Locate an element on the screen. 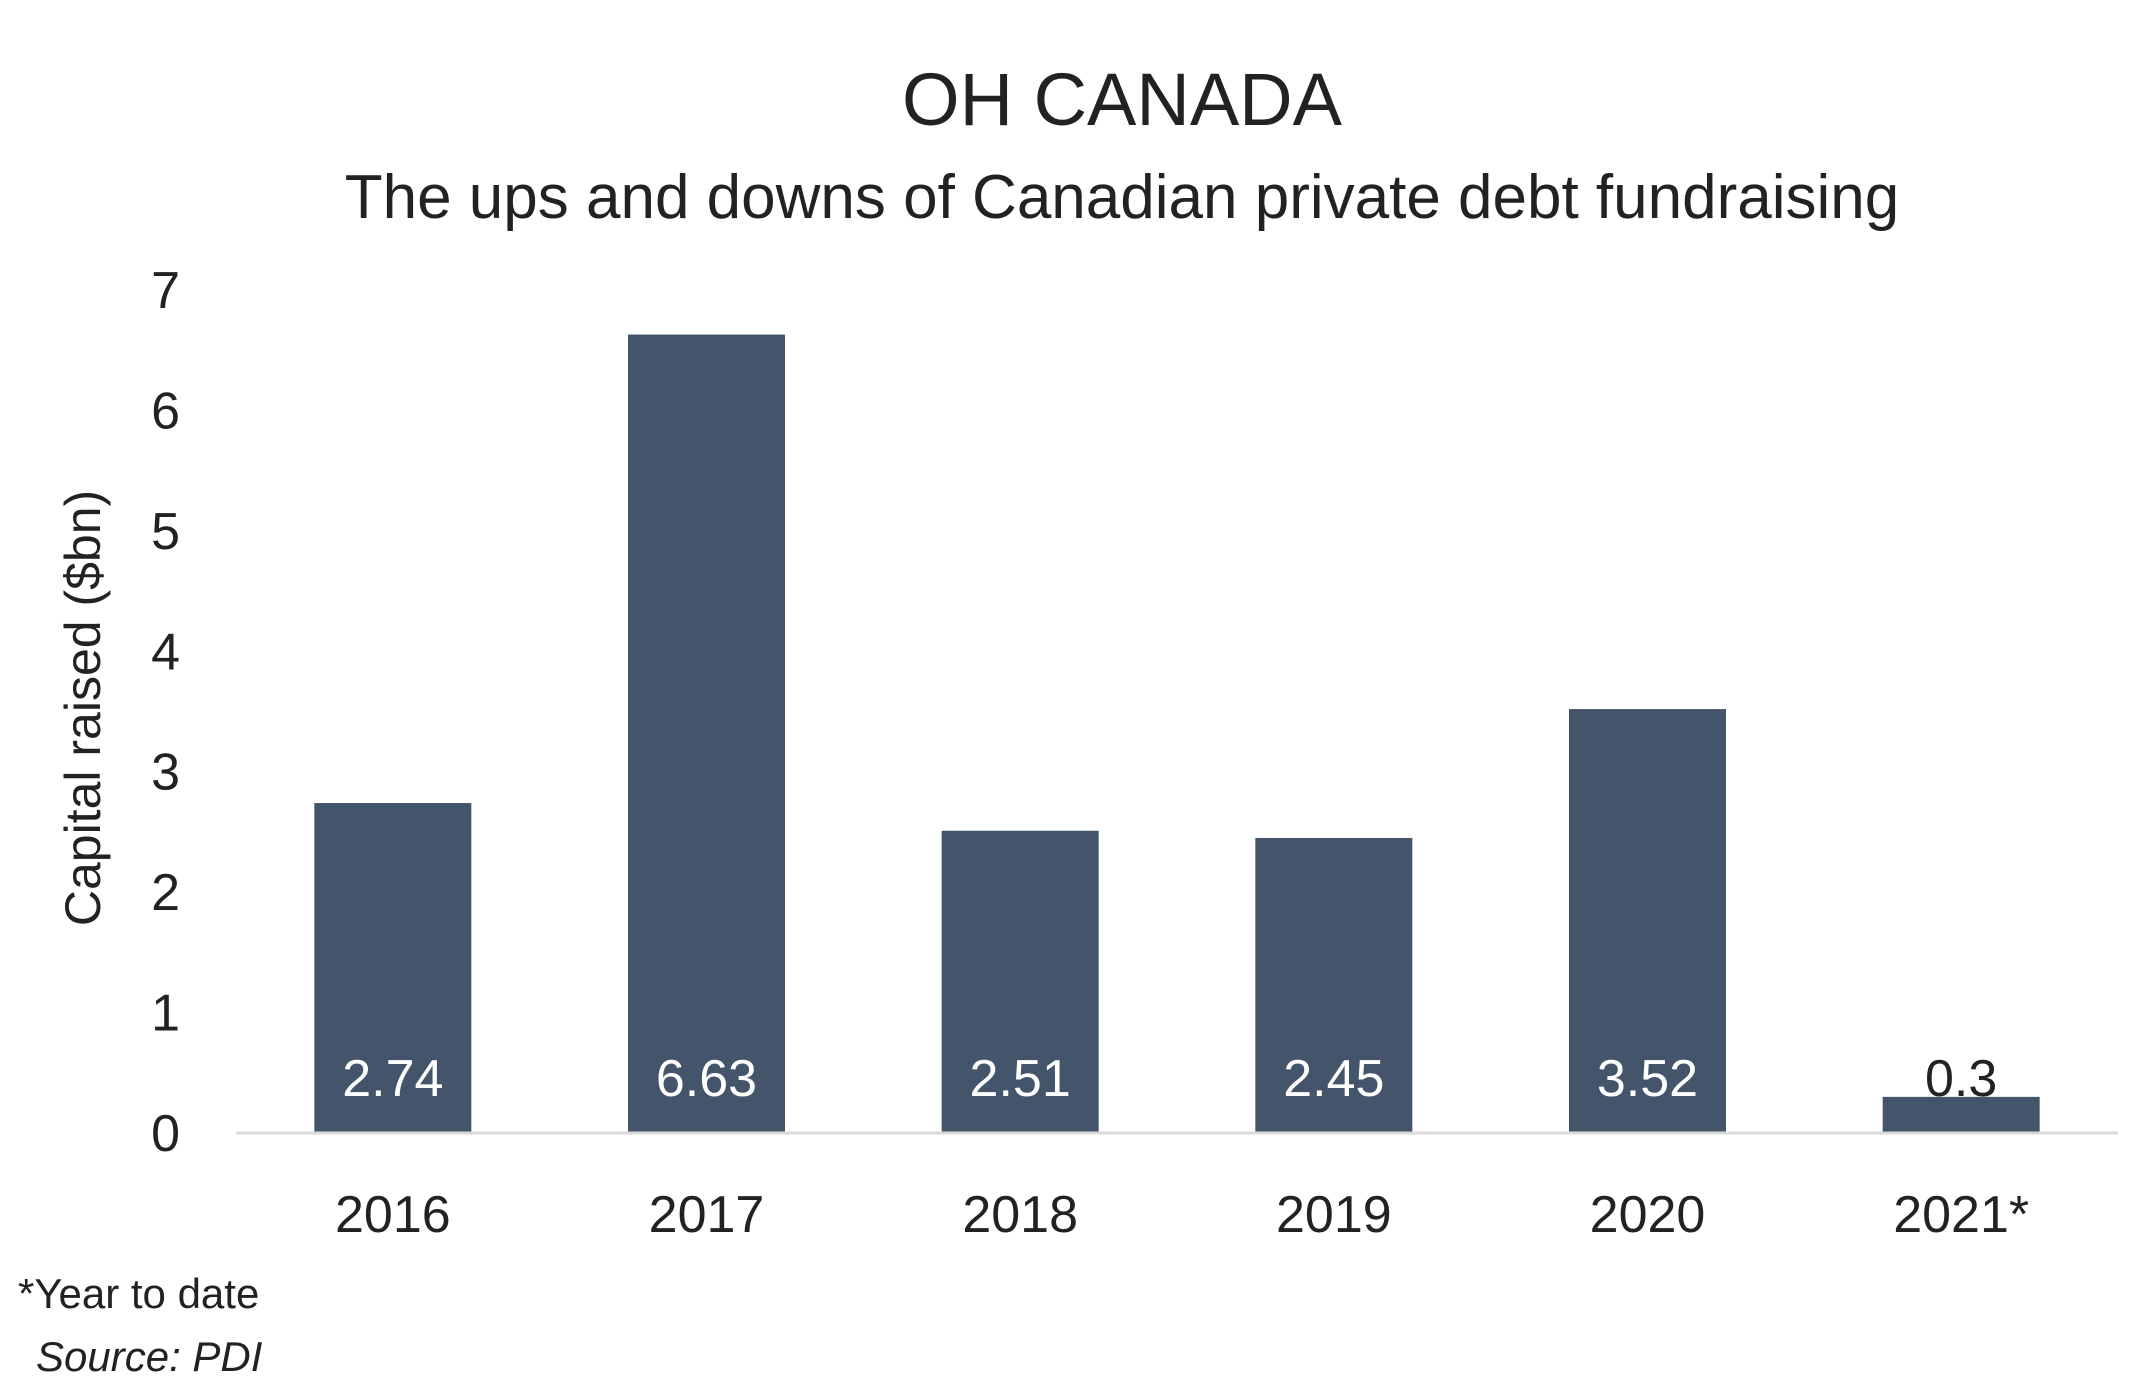 This screenshot has width=2154, height=1393. data-labels-group: 2.74 6.63 2.51 2.45 3.52 0.3 is located at coordinates (1169, 1079).